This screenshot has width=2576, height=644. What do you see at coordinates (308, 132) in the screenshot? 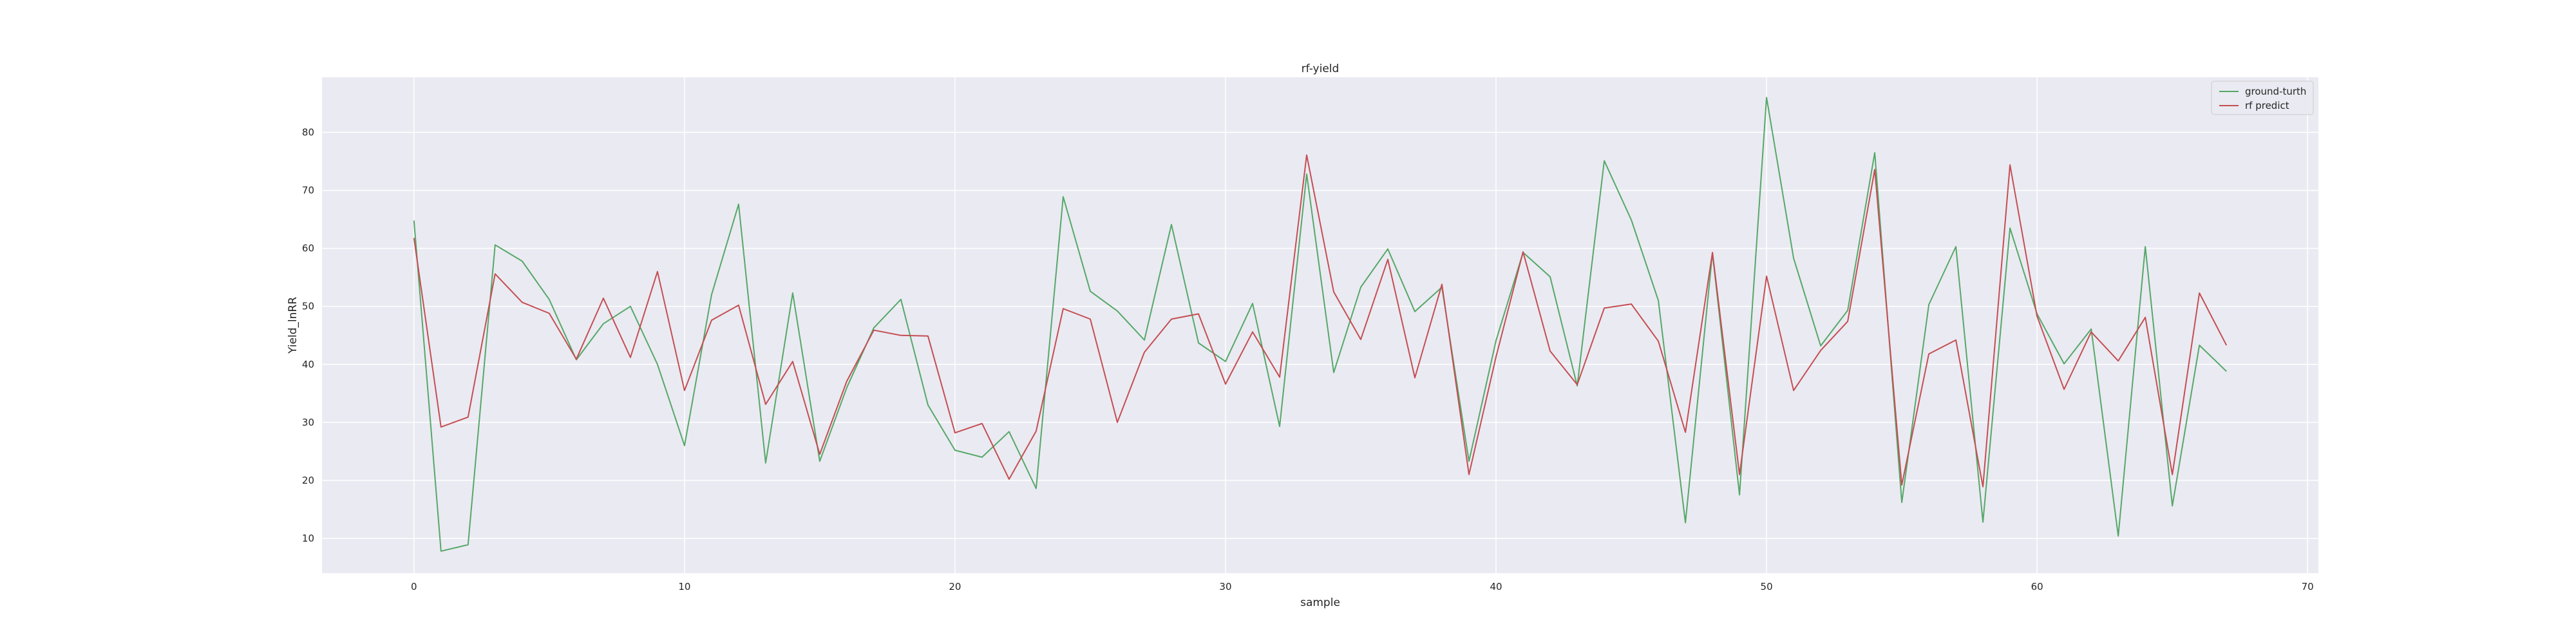
I see `y-tick-label: 80` at bounding box center [308, 132].